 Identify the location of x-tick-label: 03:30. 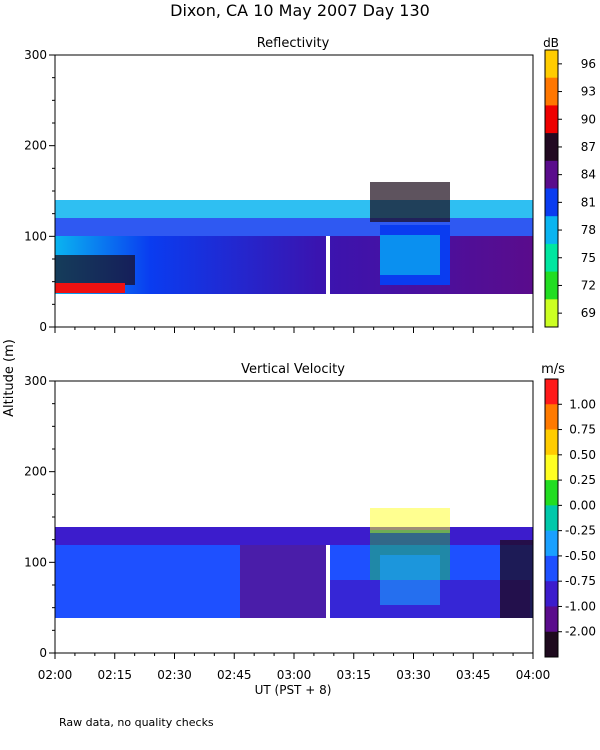
(413, 675).